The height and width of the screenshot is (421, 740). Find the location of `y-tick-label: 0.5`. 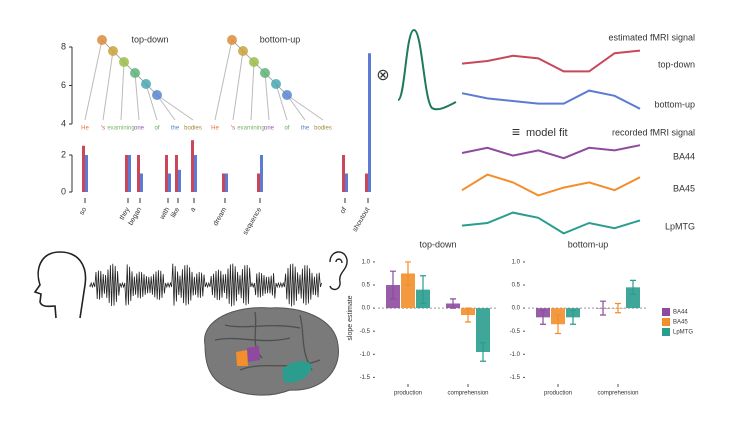

y-tick-label: 0.5 is located at coordinates (516, 286).